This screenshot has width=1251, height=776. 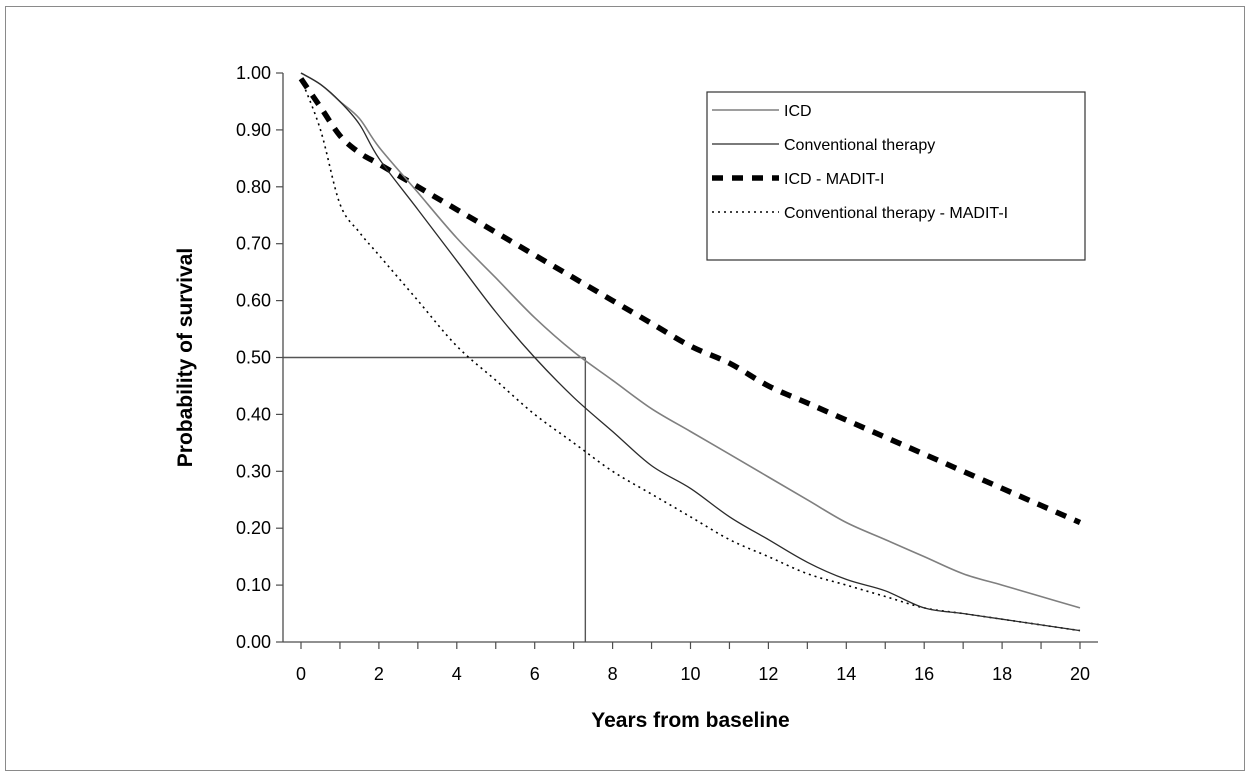 I want to click on legend-label: ICD, so click(x=798, y=111).